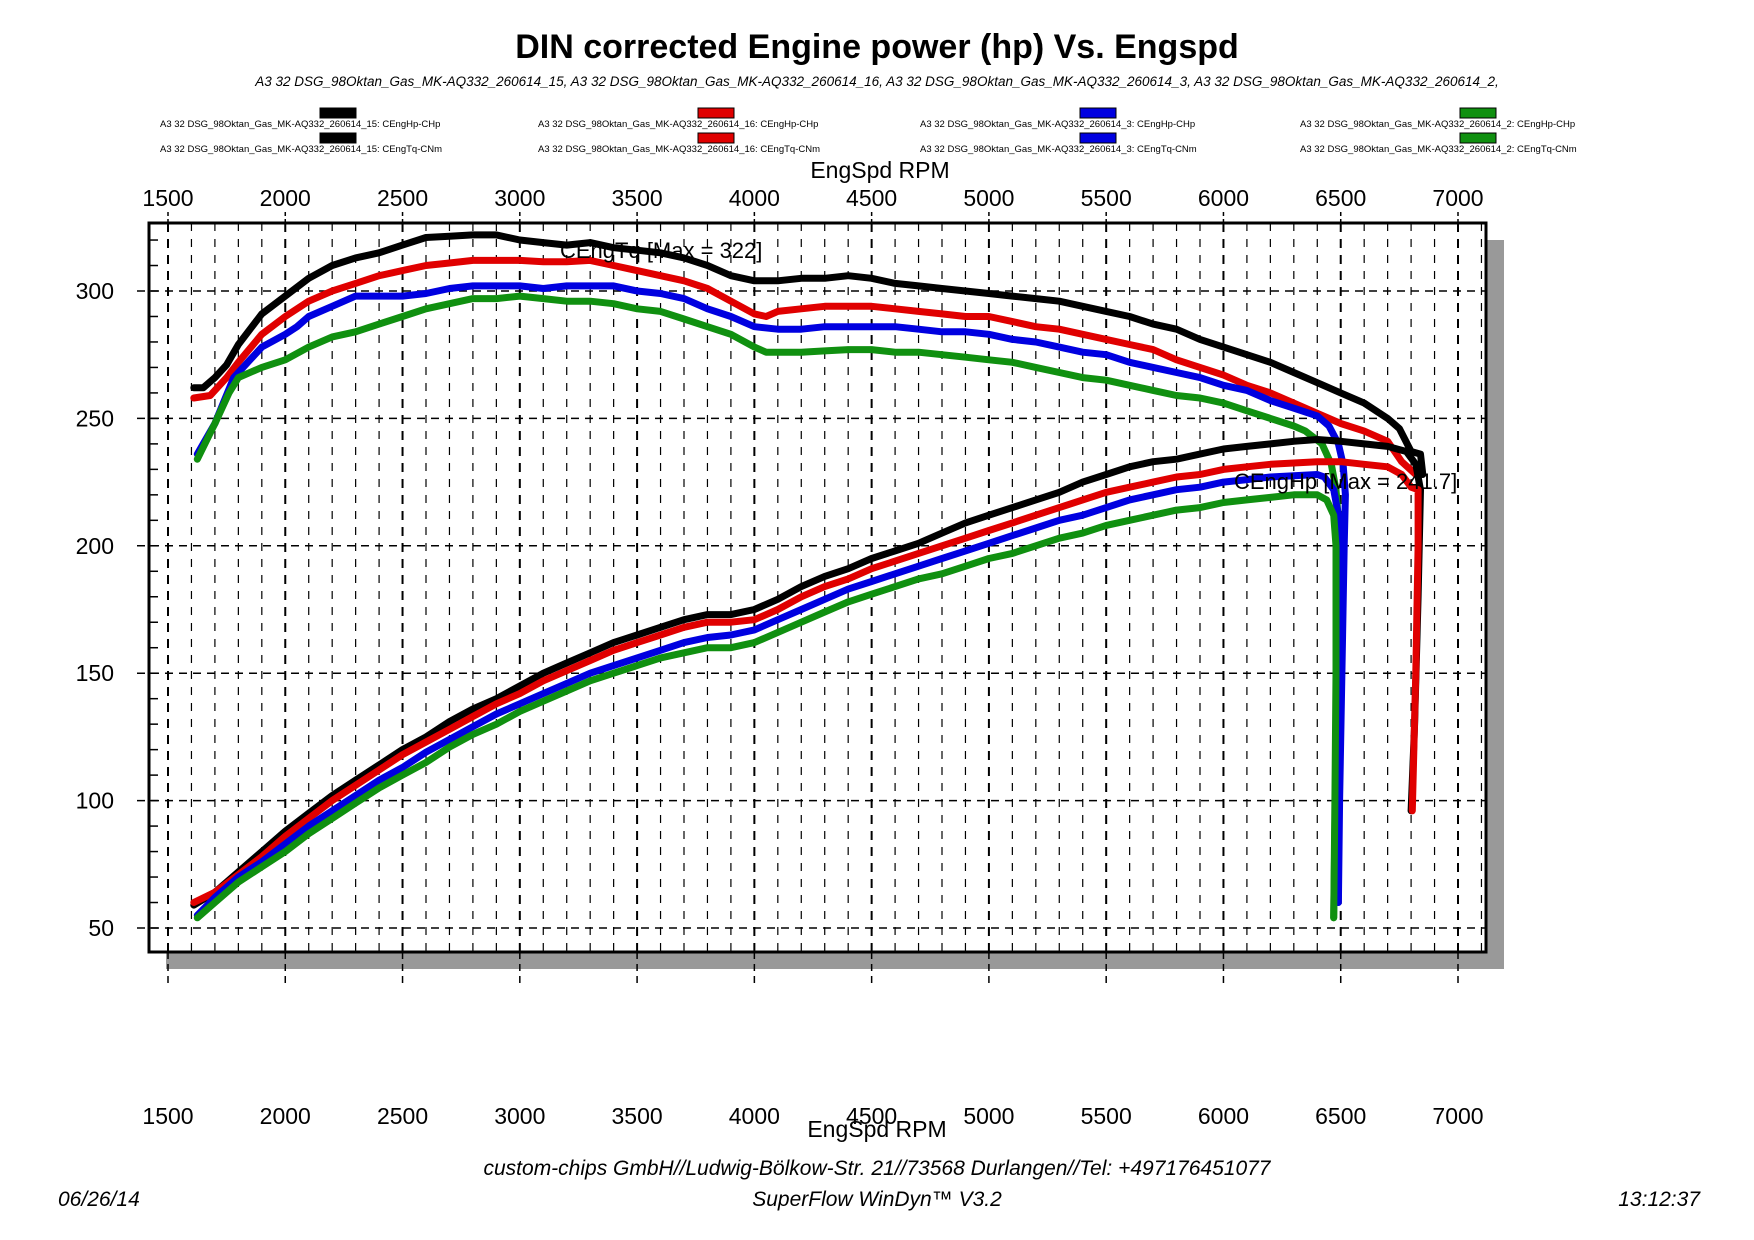 The height and width of the screenshot is (1240, 1754). I want to click on x-tick-label-bottom: 5000, so click(988, 1116).